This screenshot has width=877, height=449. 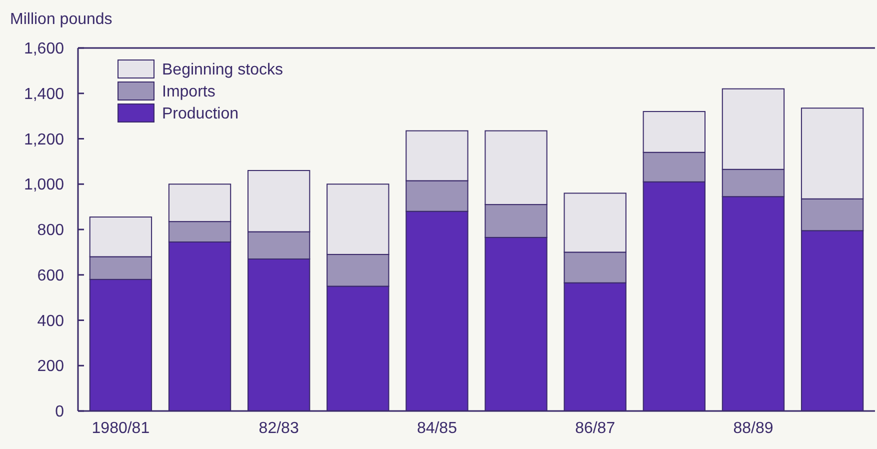 I want to click on y-tick-label: 800, so click(x=50, y=231).